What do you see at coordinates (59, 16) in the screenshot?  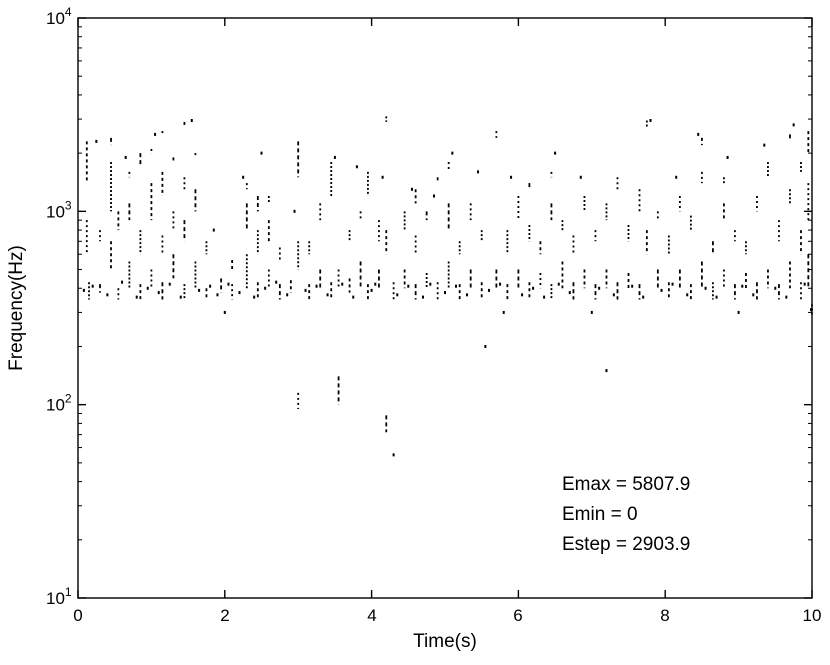 I see `y-tick-label: 10⁴` at bounding box center [59, 16].